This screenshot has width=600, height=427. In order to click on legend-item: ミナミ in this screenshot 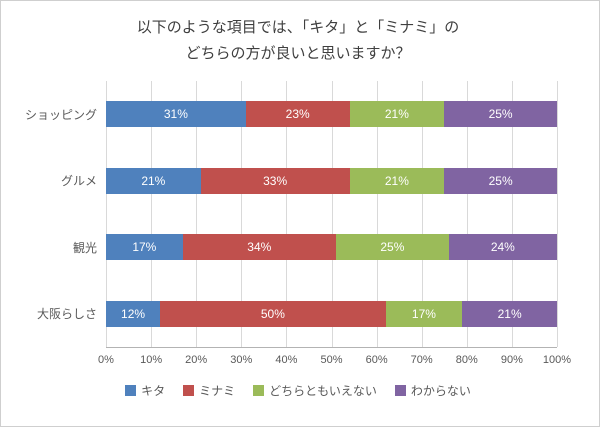, I will do `click(209, 390)`.